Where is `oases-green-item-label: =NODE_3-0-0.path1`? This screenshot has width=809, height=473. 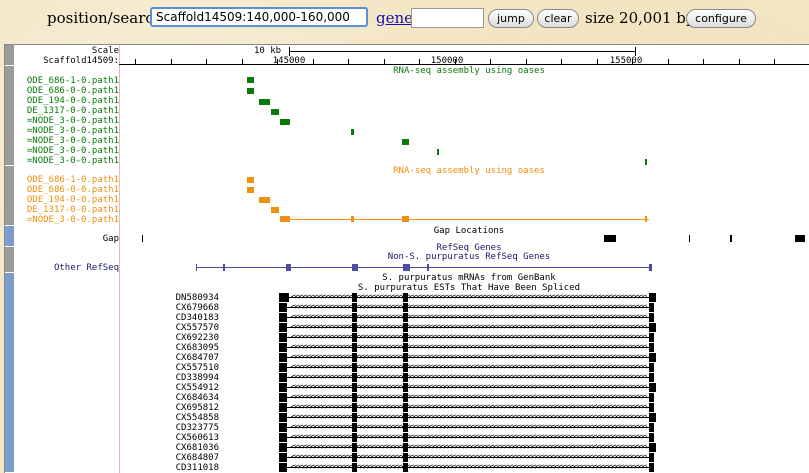
oases-green-item-label: =NODE_3-0-0.path1 is located at coordinates (72, 141).